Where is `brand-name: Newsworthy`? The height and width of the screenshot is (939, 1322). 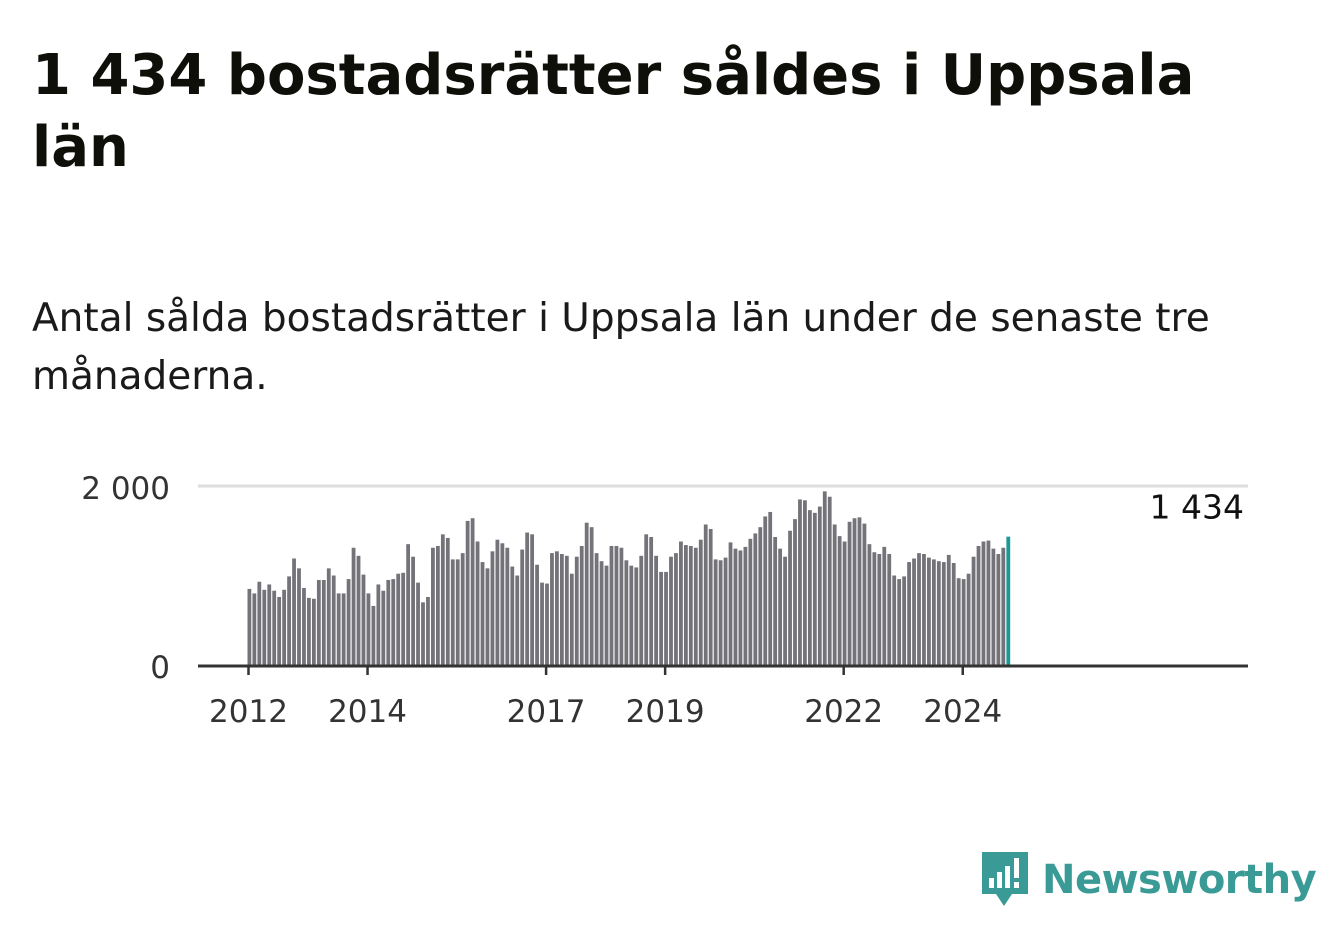 brand-name: Newsworthy is located at coordinates (1179, 880).